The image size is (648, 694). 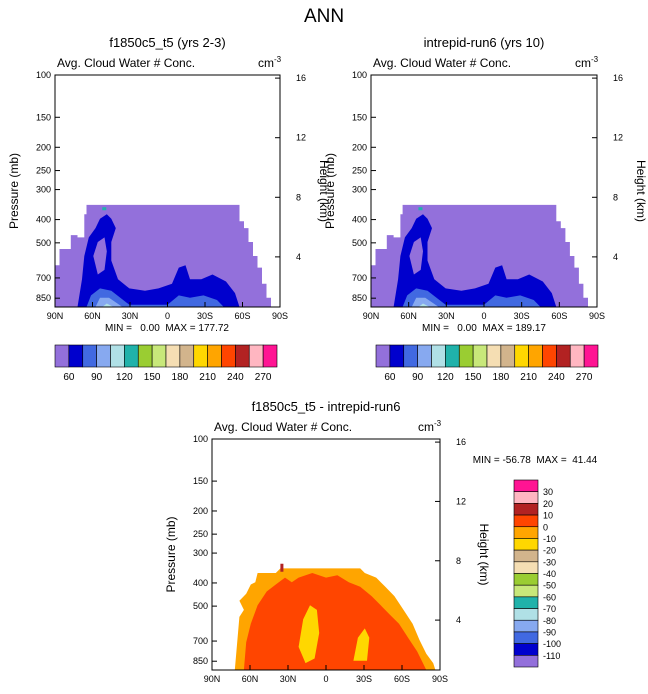 What do you see at coordinates (484, 328) in the screenshot?
I see `stats-label: MIN = 0.00 MAX = 189.17` at bounding box center [484, 328].